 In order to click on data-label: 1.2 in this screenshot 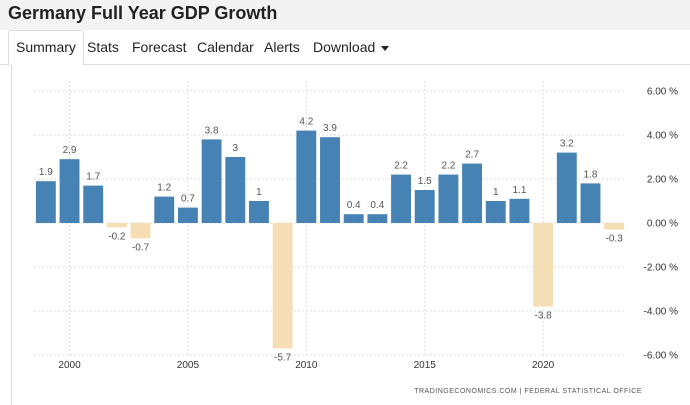, I will do `click(164, 188)`.